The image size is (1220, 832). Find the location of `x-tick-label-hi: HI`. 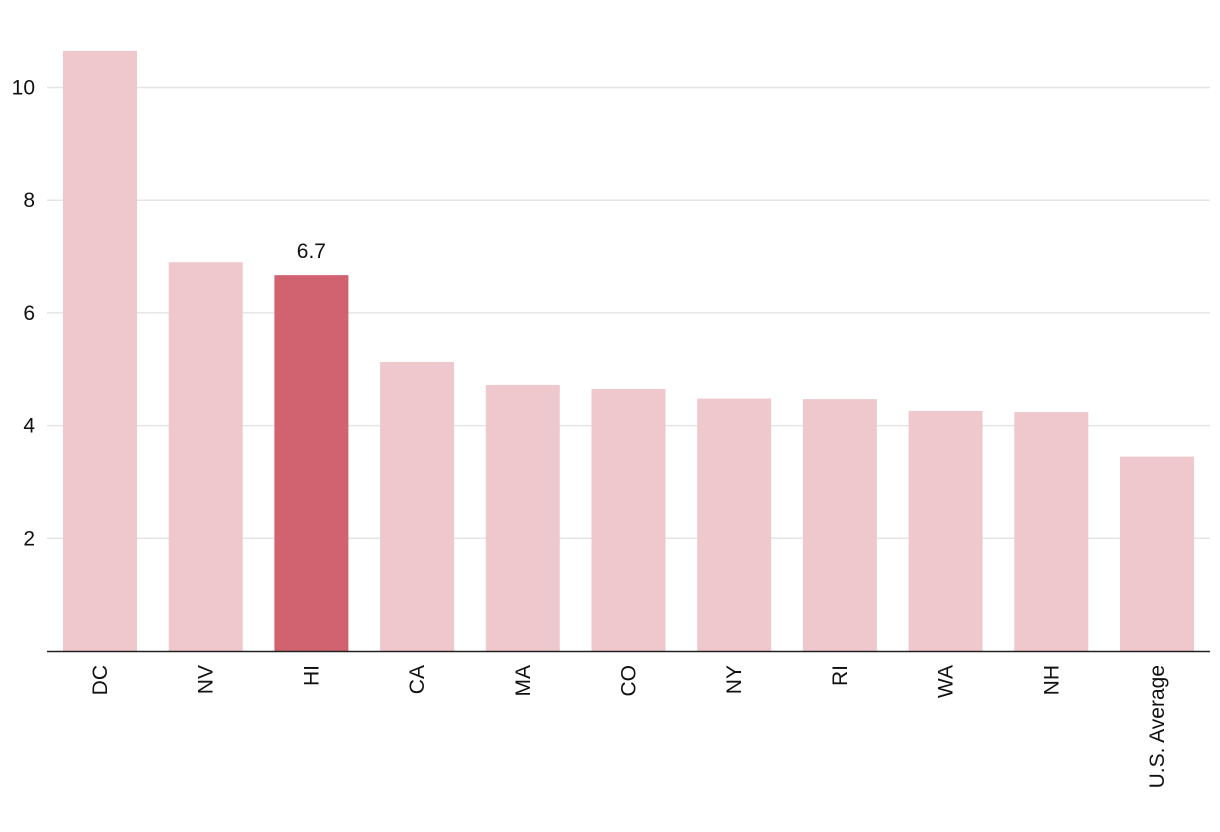

x-tick-label-hi: HI is located at coordinates (311, 675).